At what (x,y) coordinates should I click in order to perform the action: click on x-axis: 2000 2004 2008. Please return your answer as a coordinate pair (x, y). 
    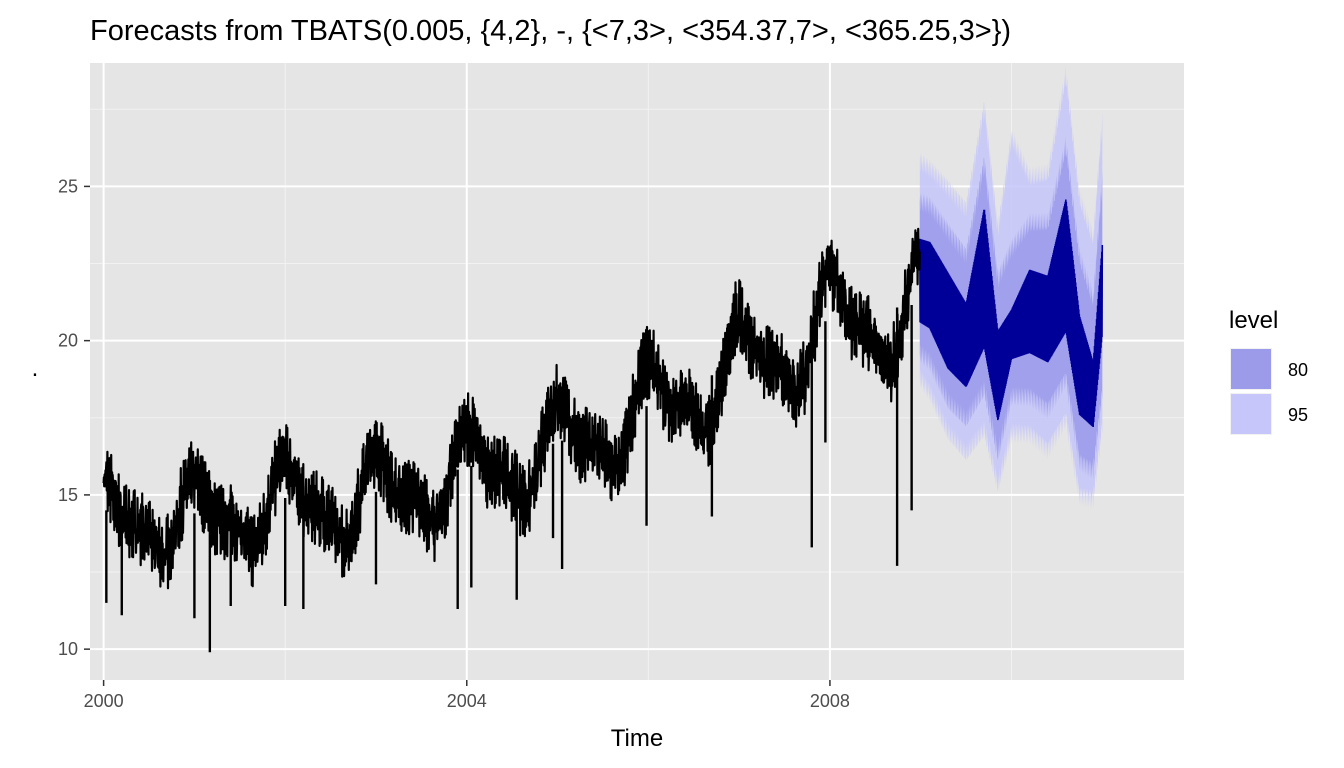
    Looking at the image, I should click on (467, 695).